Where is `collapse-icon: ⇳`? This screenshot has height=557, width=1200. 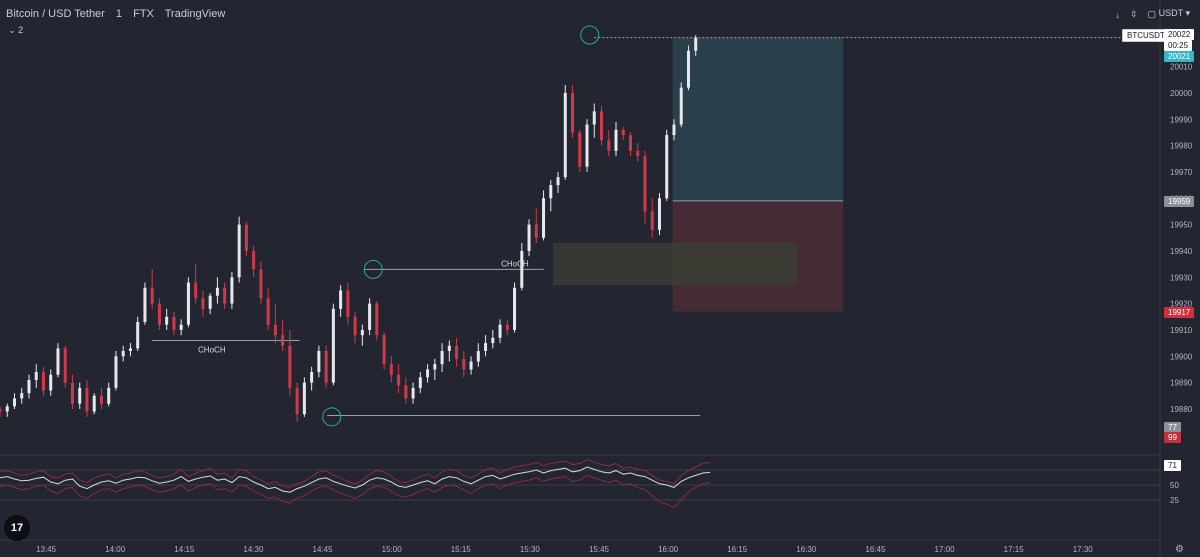 collapse-icon: ⇳ is located at coordinates (1133, 14).